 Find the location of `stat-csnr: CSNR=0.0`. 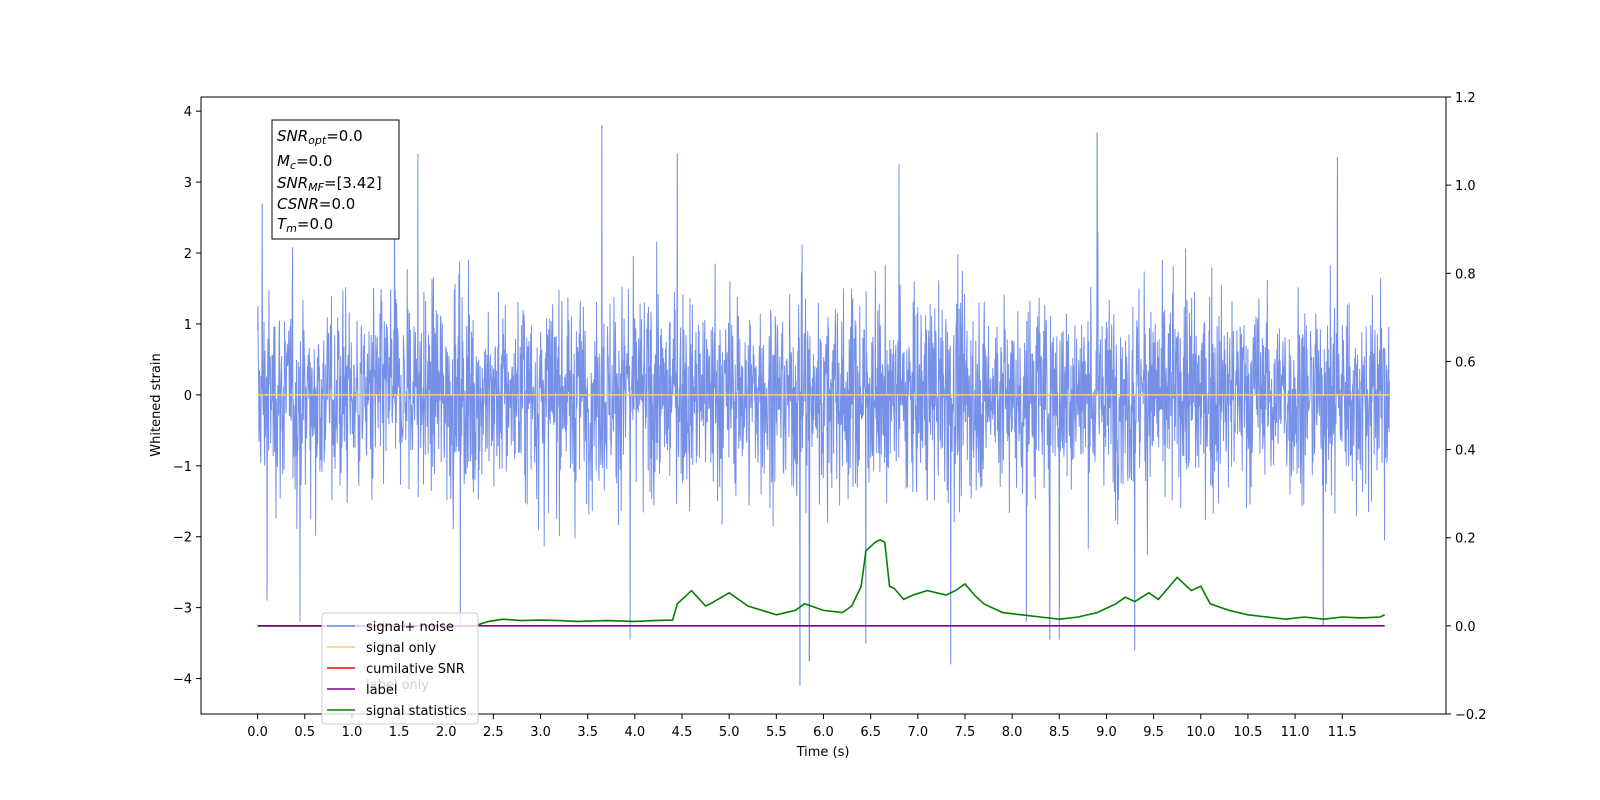

stat-csnr: CSNR=0.0 is located at coordinates (316, 204).